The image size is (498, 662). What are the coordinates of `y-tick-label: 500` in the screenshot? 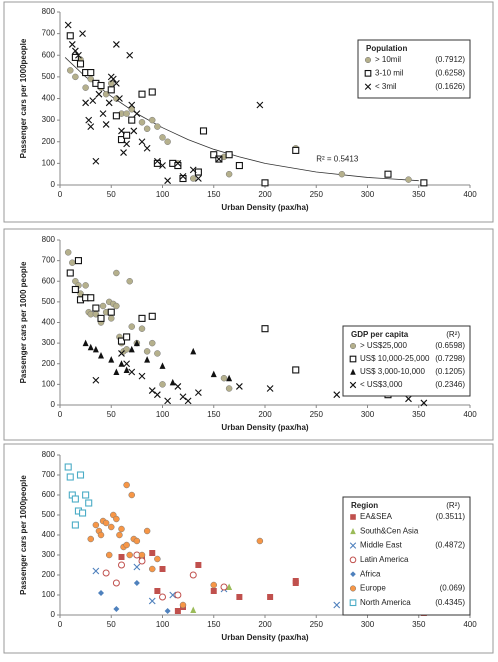 It's located at (49, 76).